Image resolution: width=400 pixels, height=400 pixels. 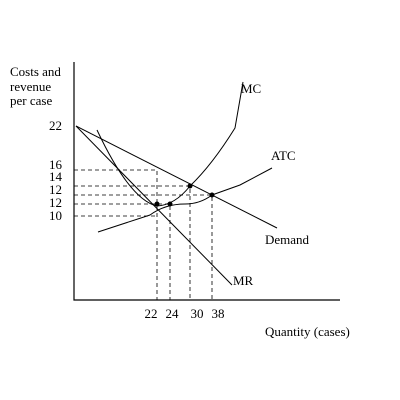 I want to click on y-tick-label: 22, so click(x=55, y=125).